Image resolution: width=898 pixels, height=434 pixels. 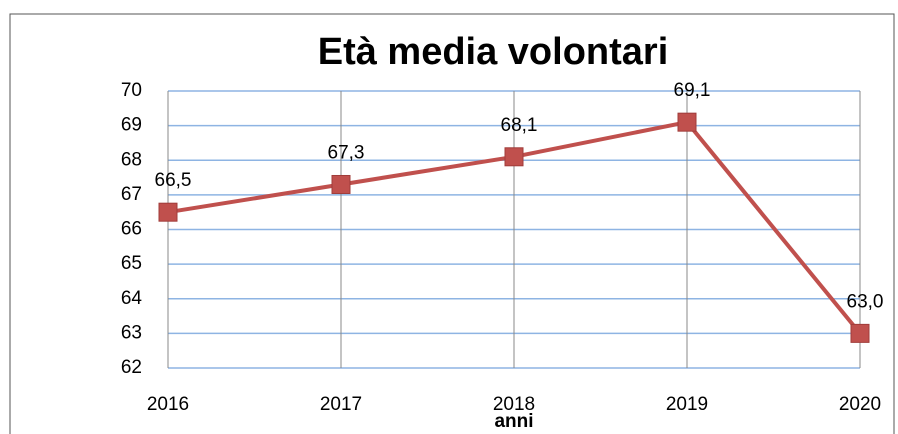 What do you see at coordinates (687, 404) in the screenshot?
I see `x-tick-label: 2019` at bounding box center [687, 404].